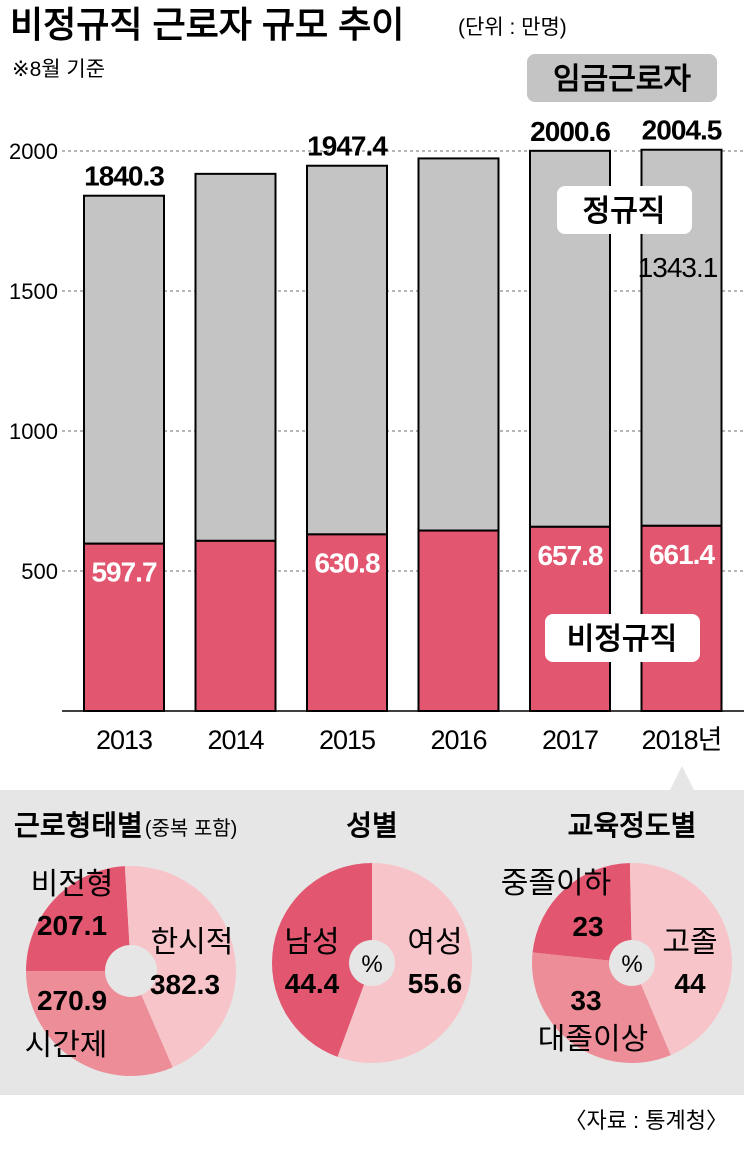 The height and width of the screenshot is (1149, 744). I want to click on pie3-value-0: 23, so click(587, 926).